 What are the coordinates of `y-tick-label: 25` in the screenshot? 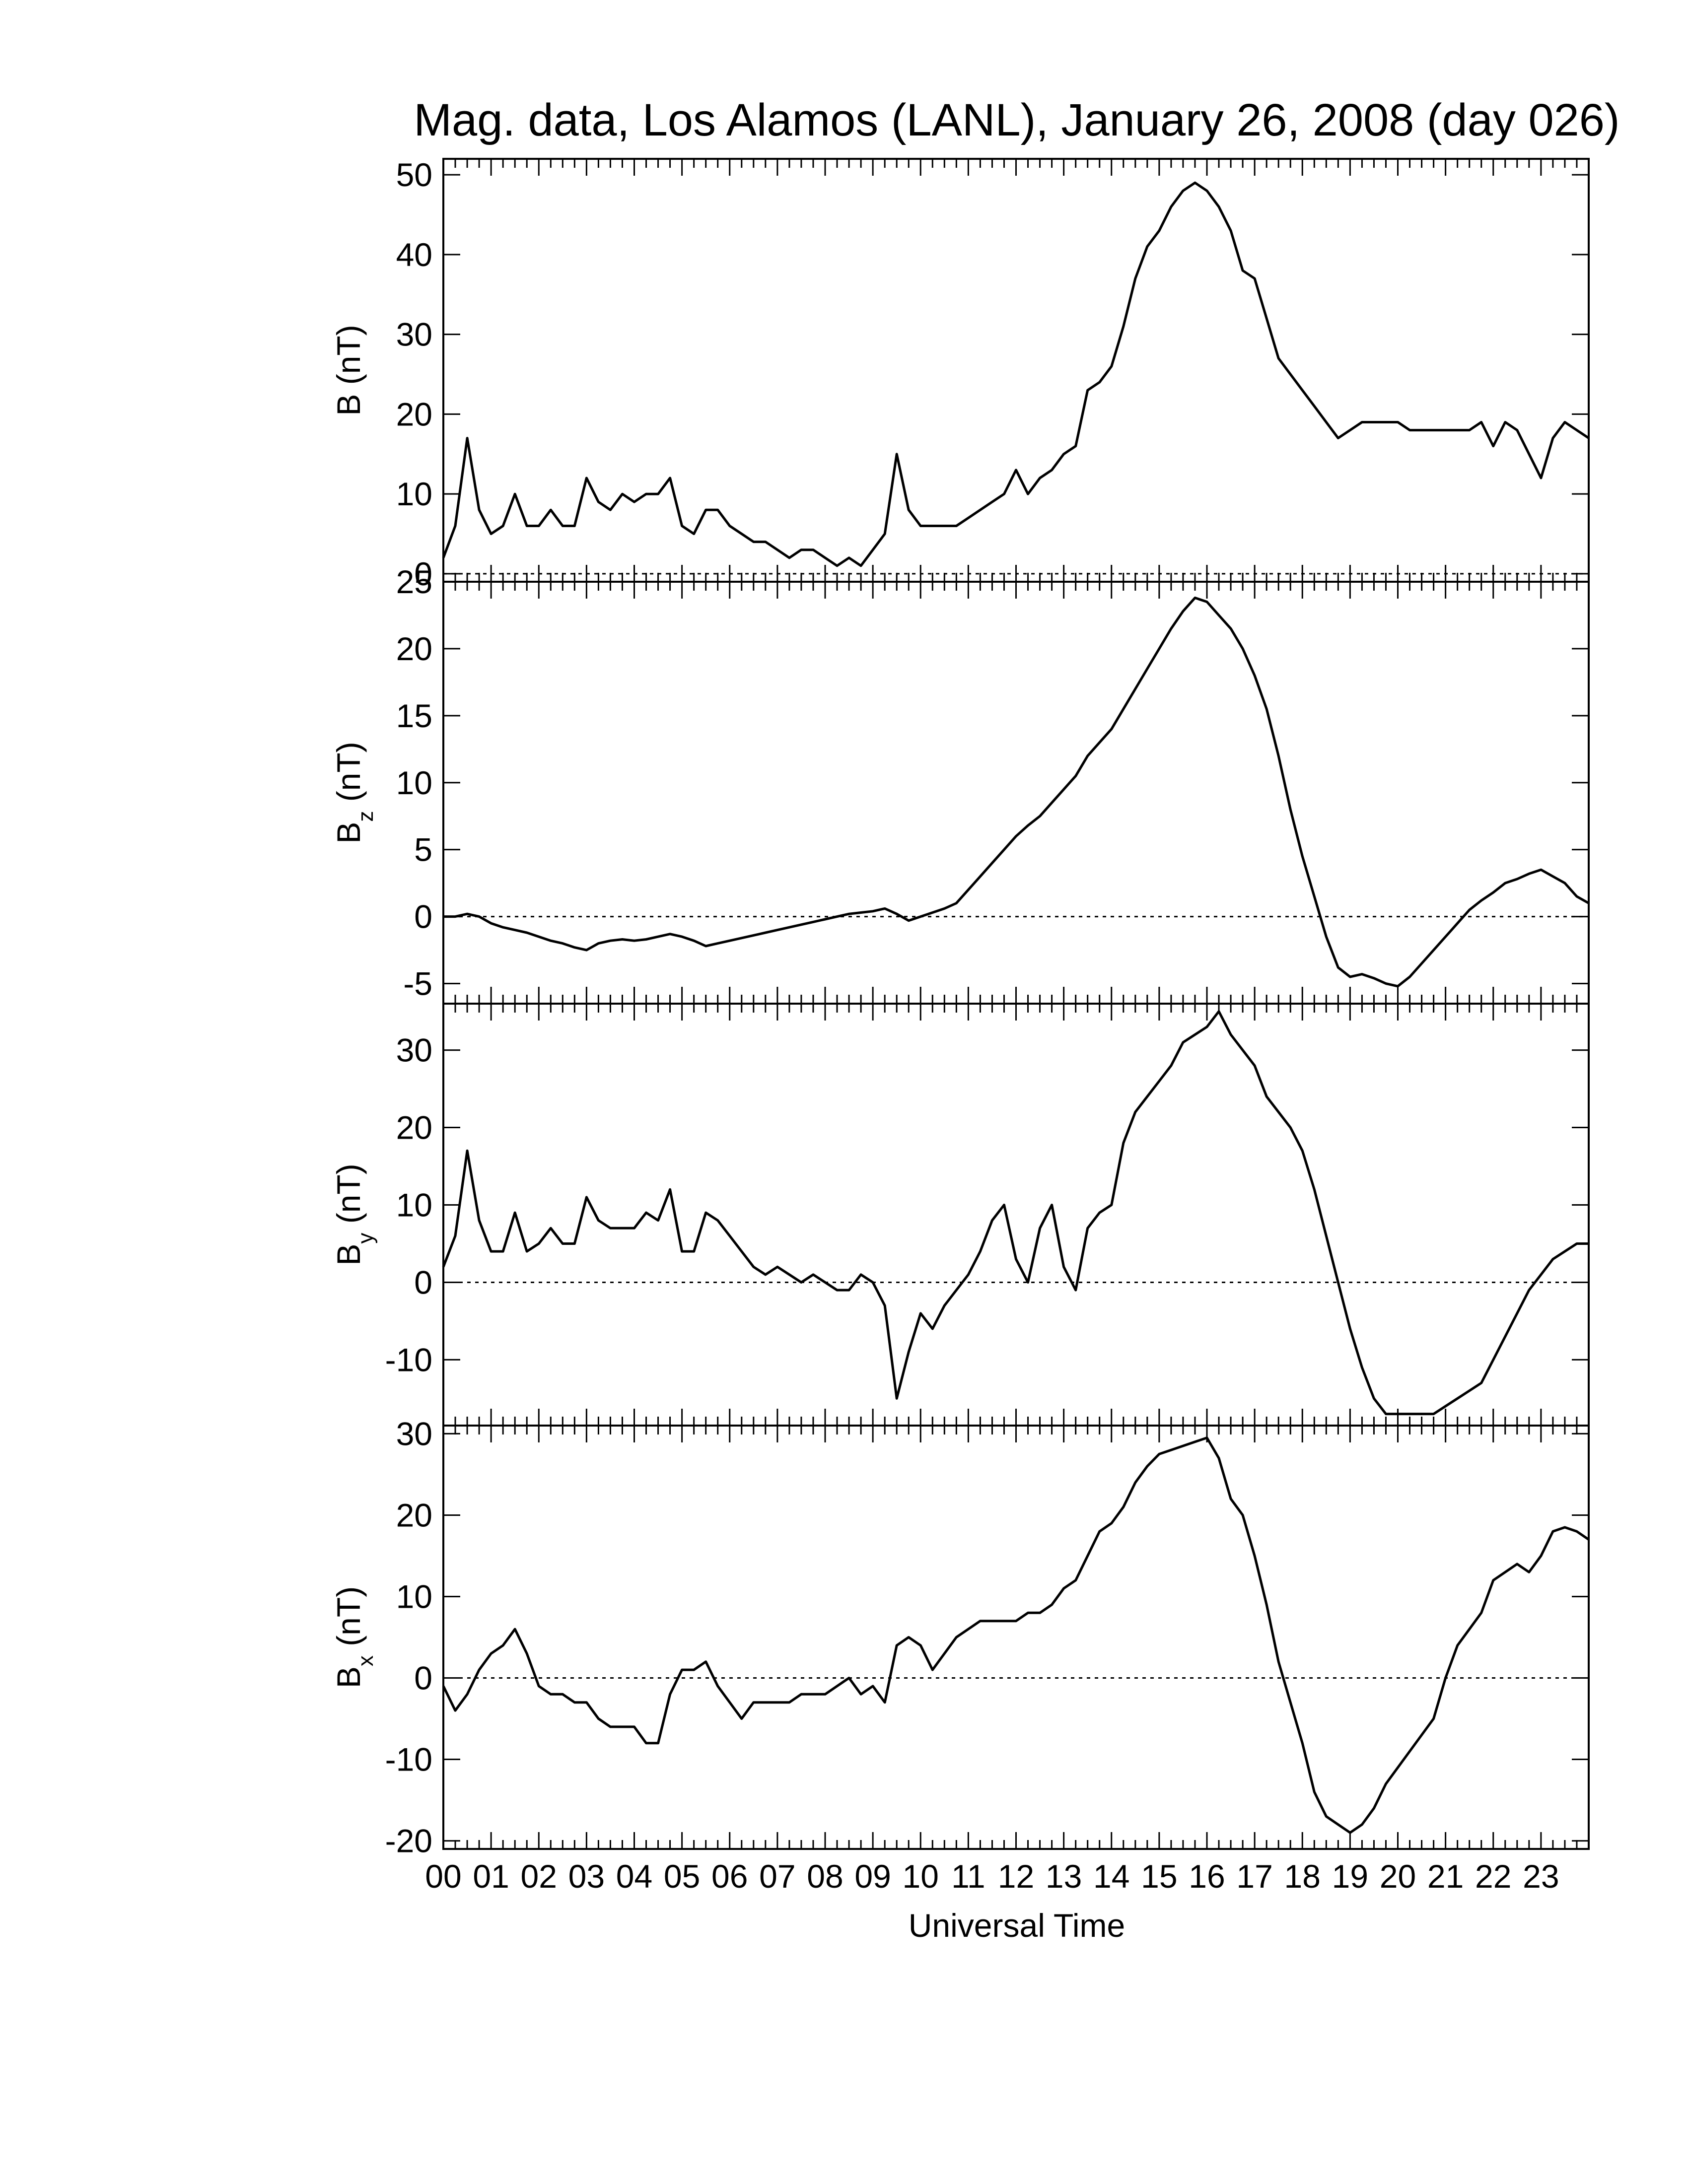 It's located at (414, 581).